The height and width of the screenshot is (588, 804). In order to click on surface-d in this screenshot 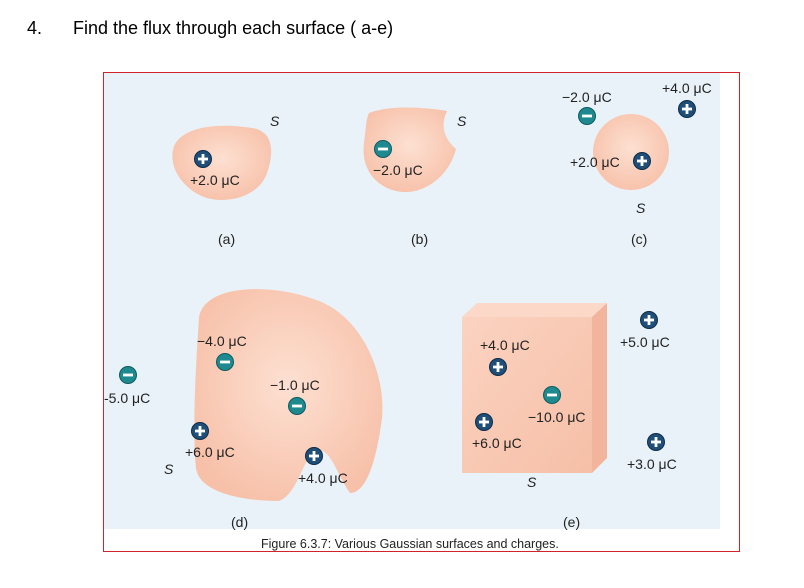, I will do `click(288, 395)`.